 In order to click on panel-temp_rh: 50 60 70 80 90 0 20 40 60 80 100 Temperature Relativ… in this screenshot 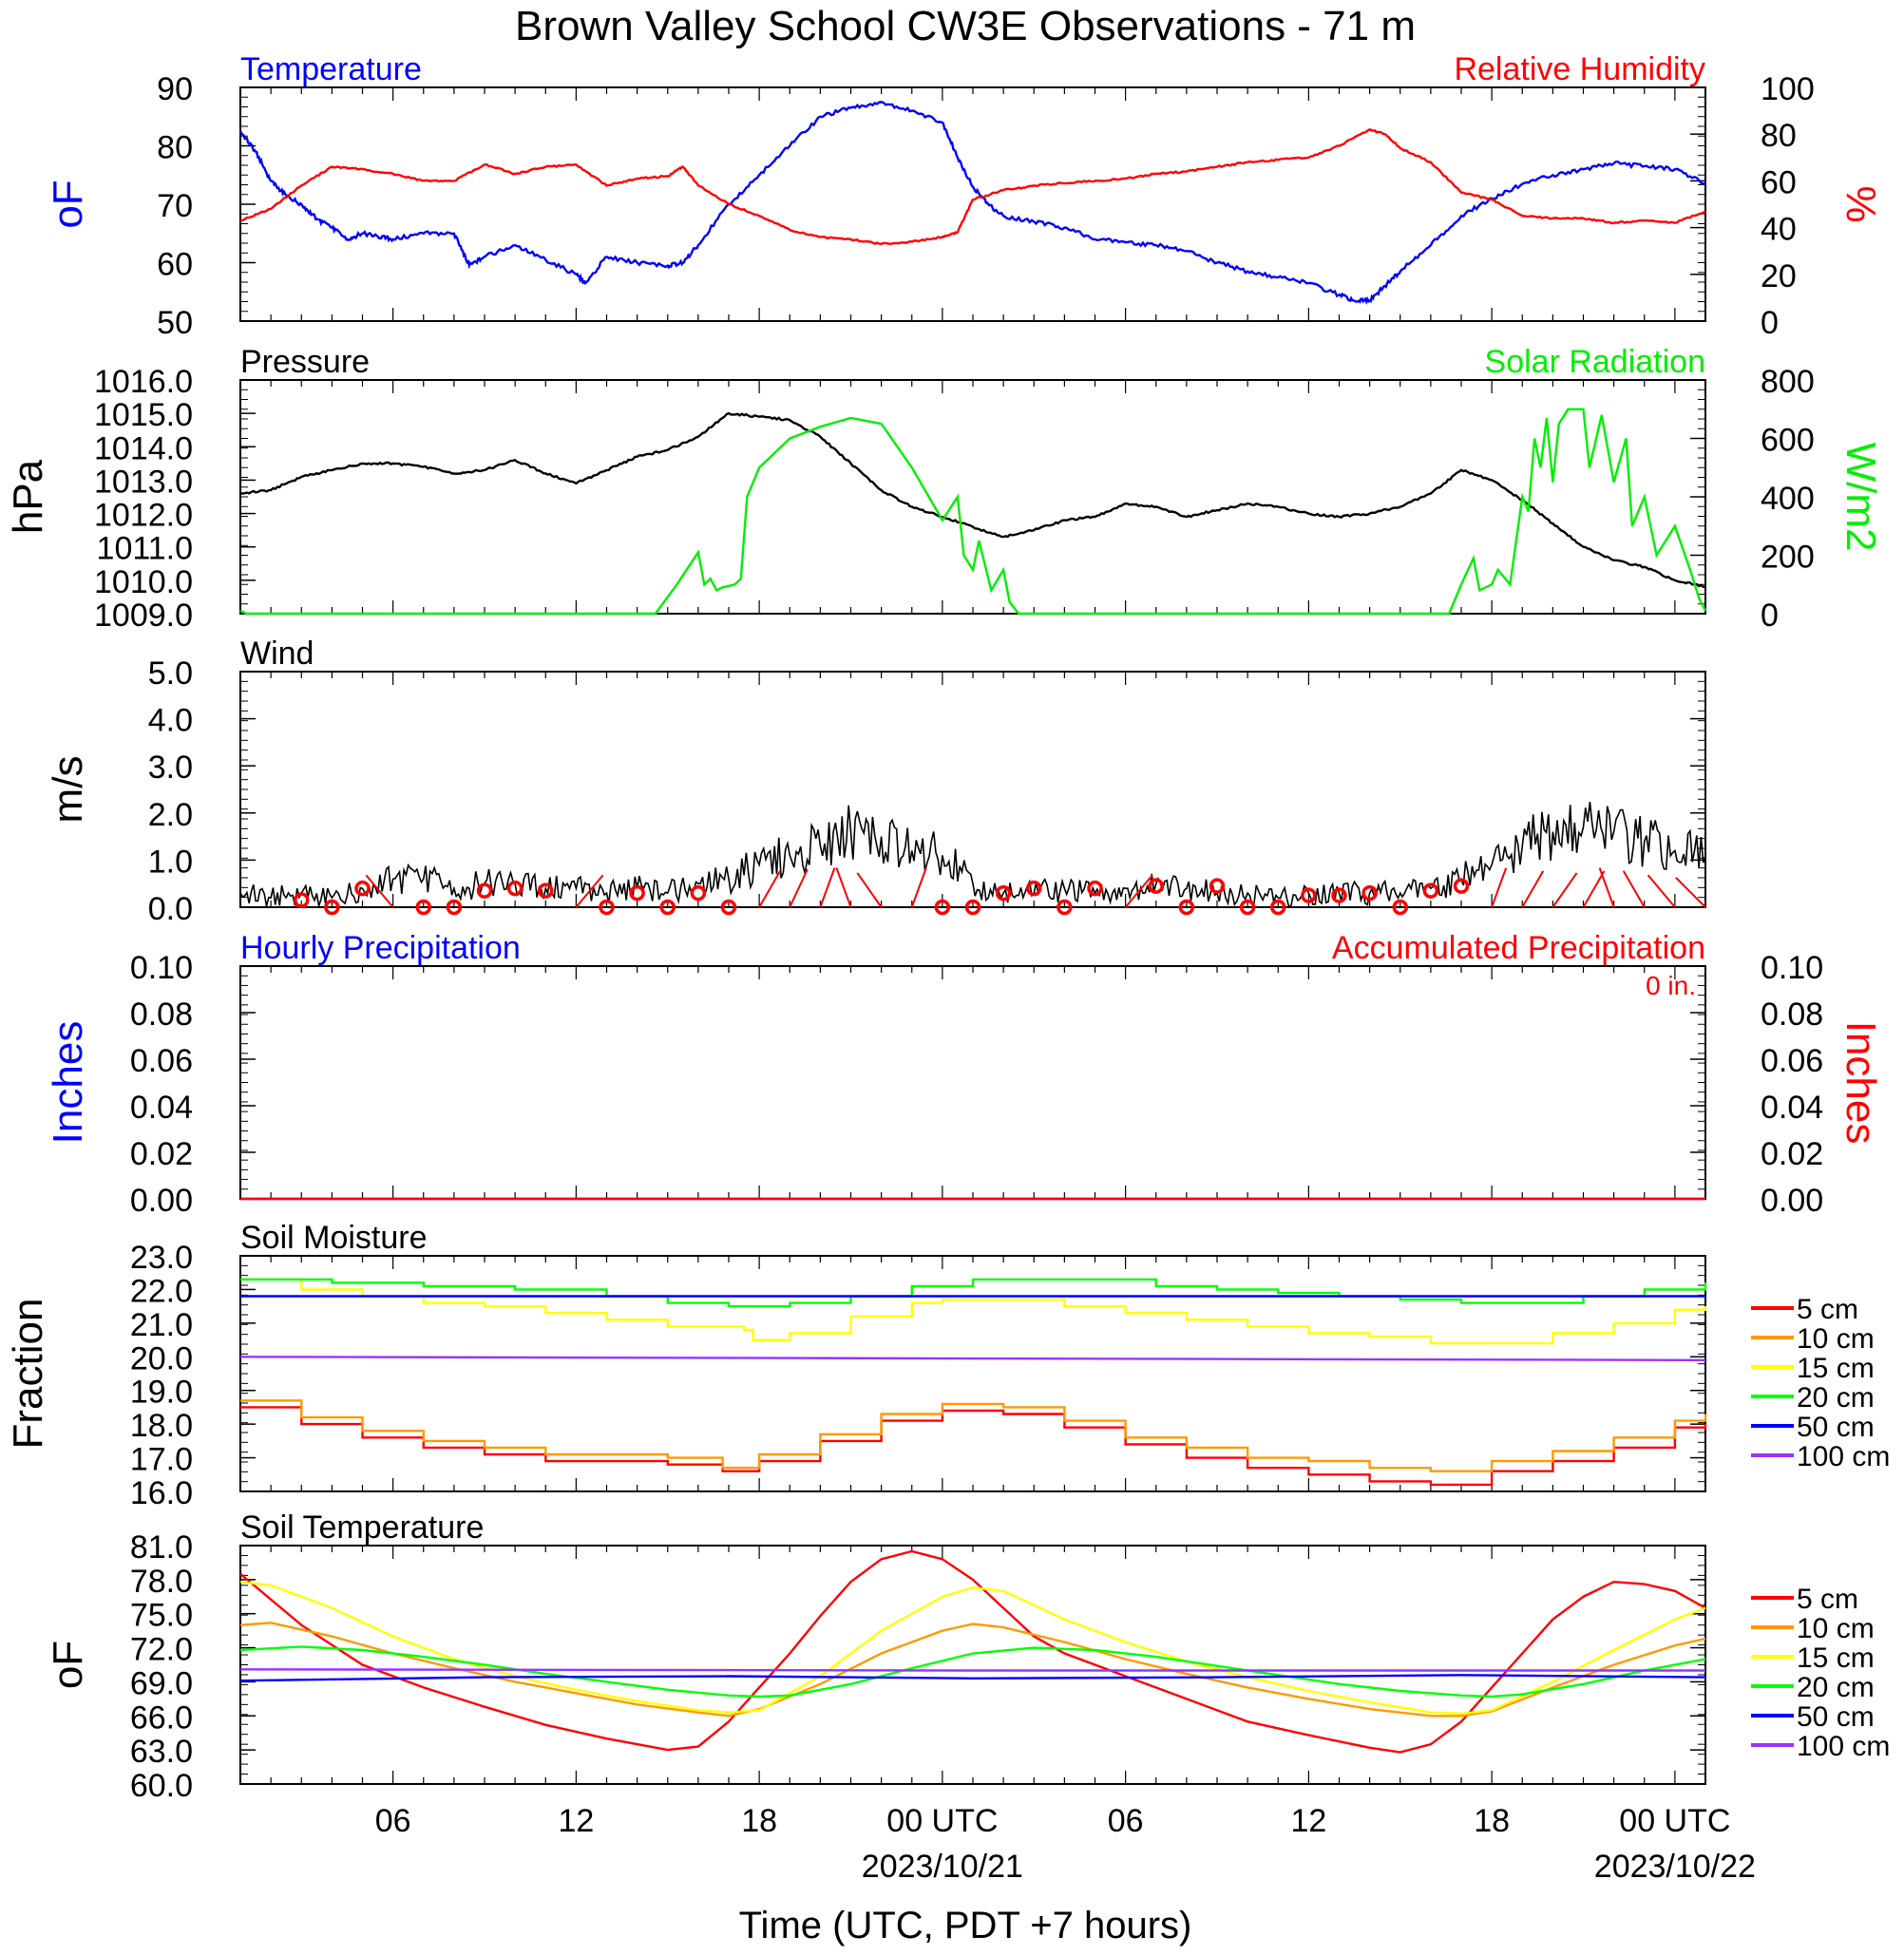, I will do `click(964, 196)`.